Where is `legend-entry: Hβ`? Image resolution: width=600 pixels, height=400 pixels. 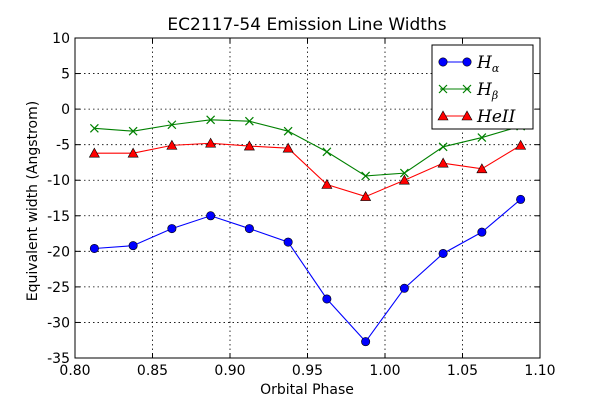 legend-entry: Hβ is located at coordinates (468, 91).